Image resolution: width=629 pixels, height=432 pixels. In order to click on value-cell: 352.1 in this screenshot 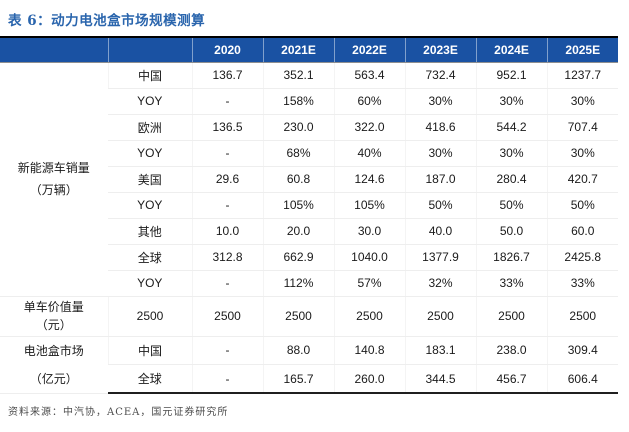, I will do `click(298, 75)`.